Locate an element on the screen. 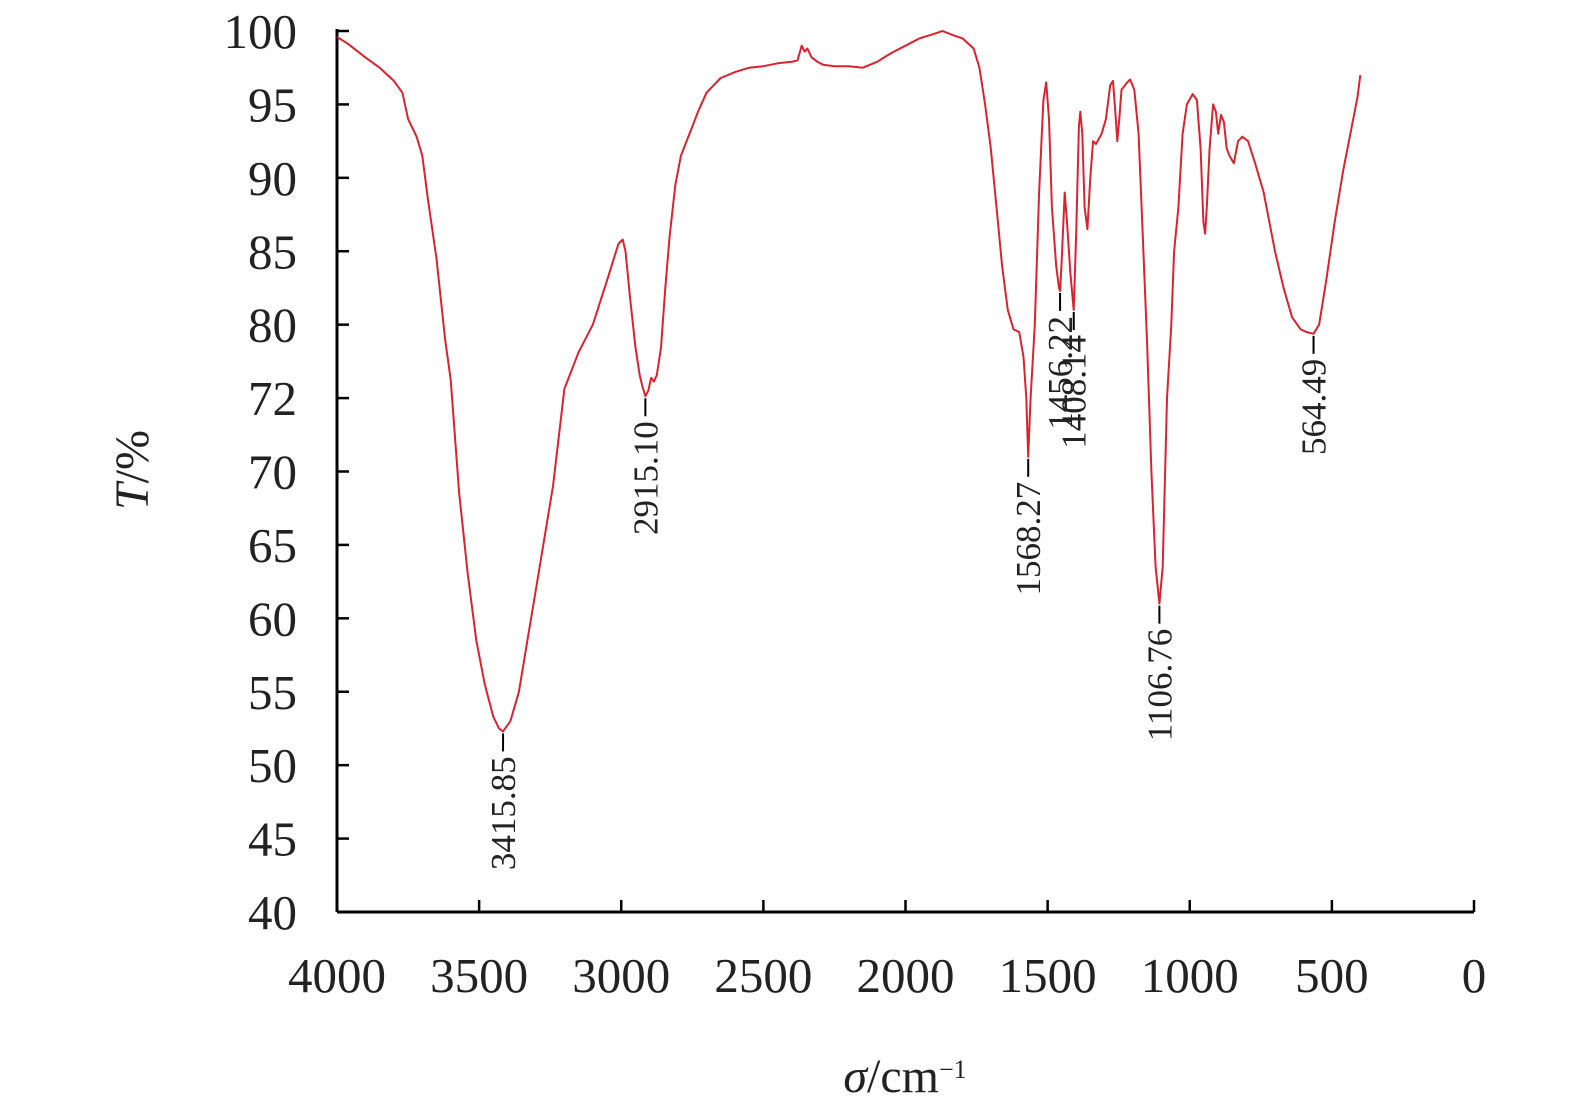  x-tick-label: 3500 is located at coordinates (479, 975).